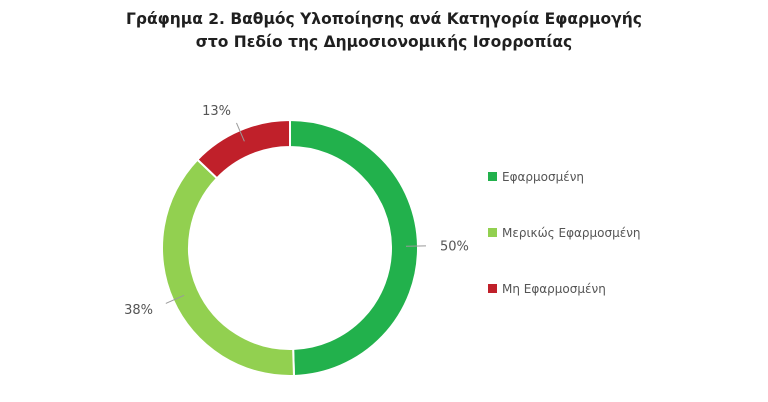  I want to click on data-label-1: 50%, so click(454, 247).